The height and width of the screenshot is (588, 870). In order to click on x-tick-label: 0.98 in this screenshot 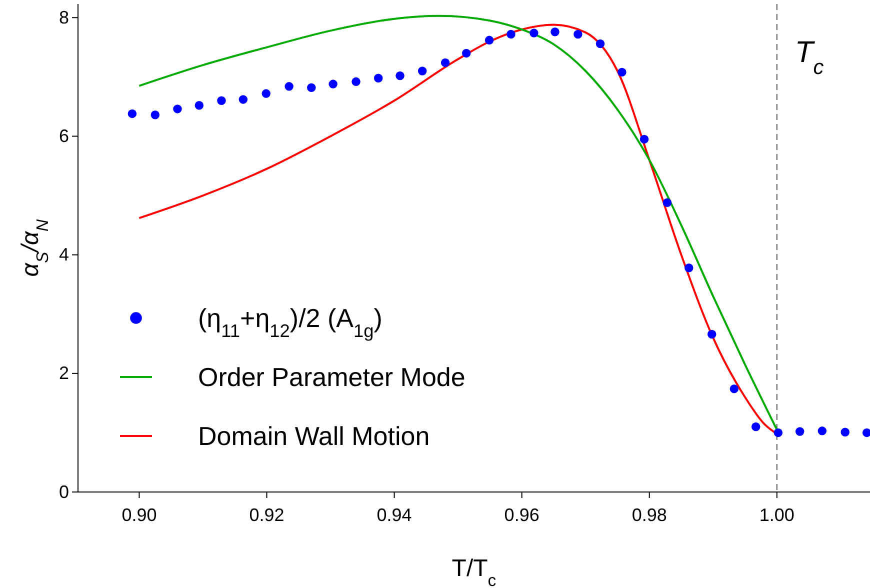, I will do `click(649, 514)`.